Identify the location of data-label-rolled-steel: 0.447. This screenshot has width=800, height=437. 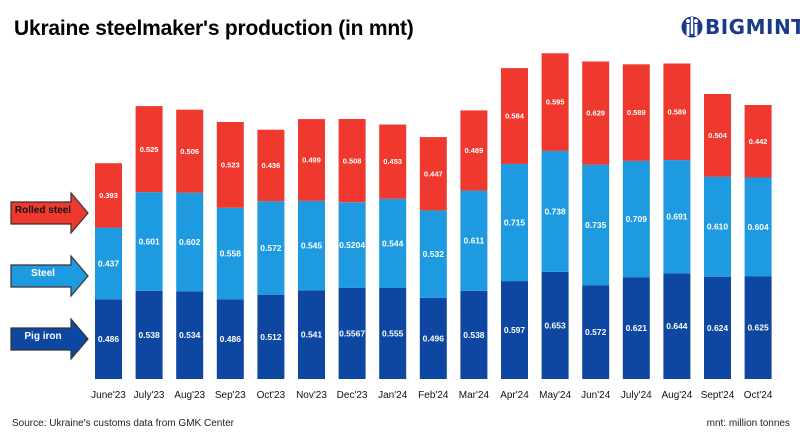
(433, 173).